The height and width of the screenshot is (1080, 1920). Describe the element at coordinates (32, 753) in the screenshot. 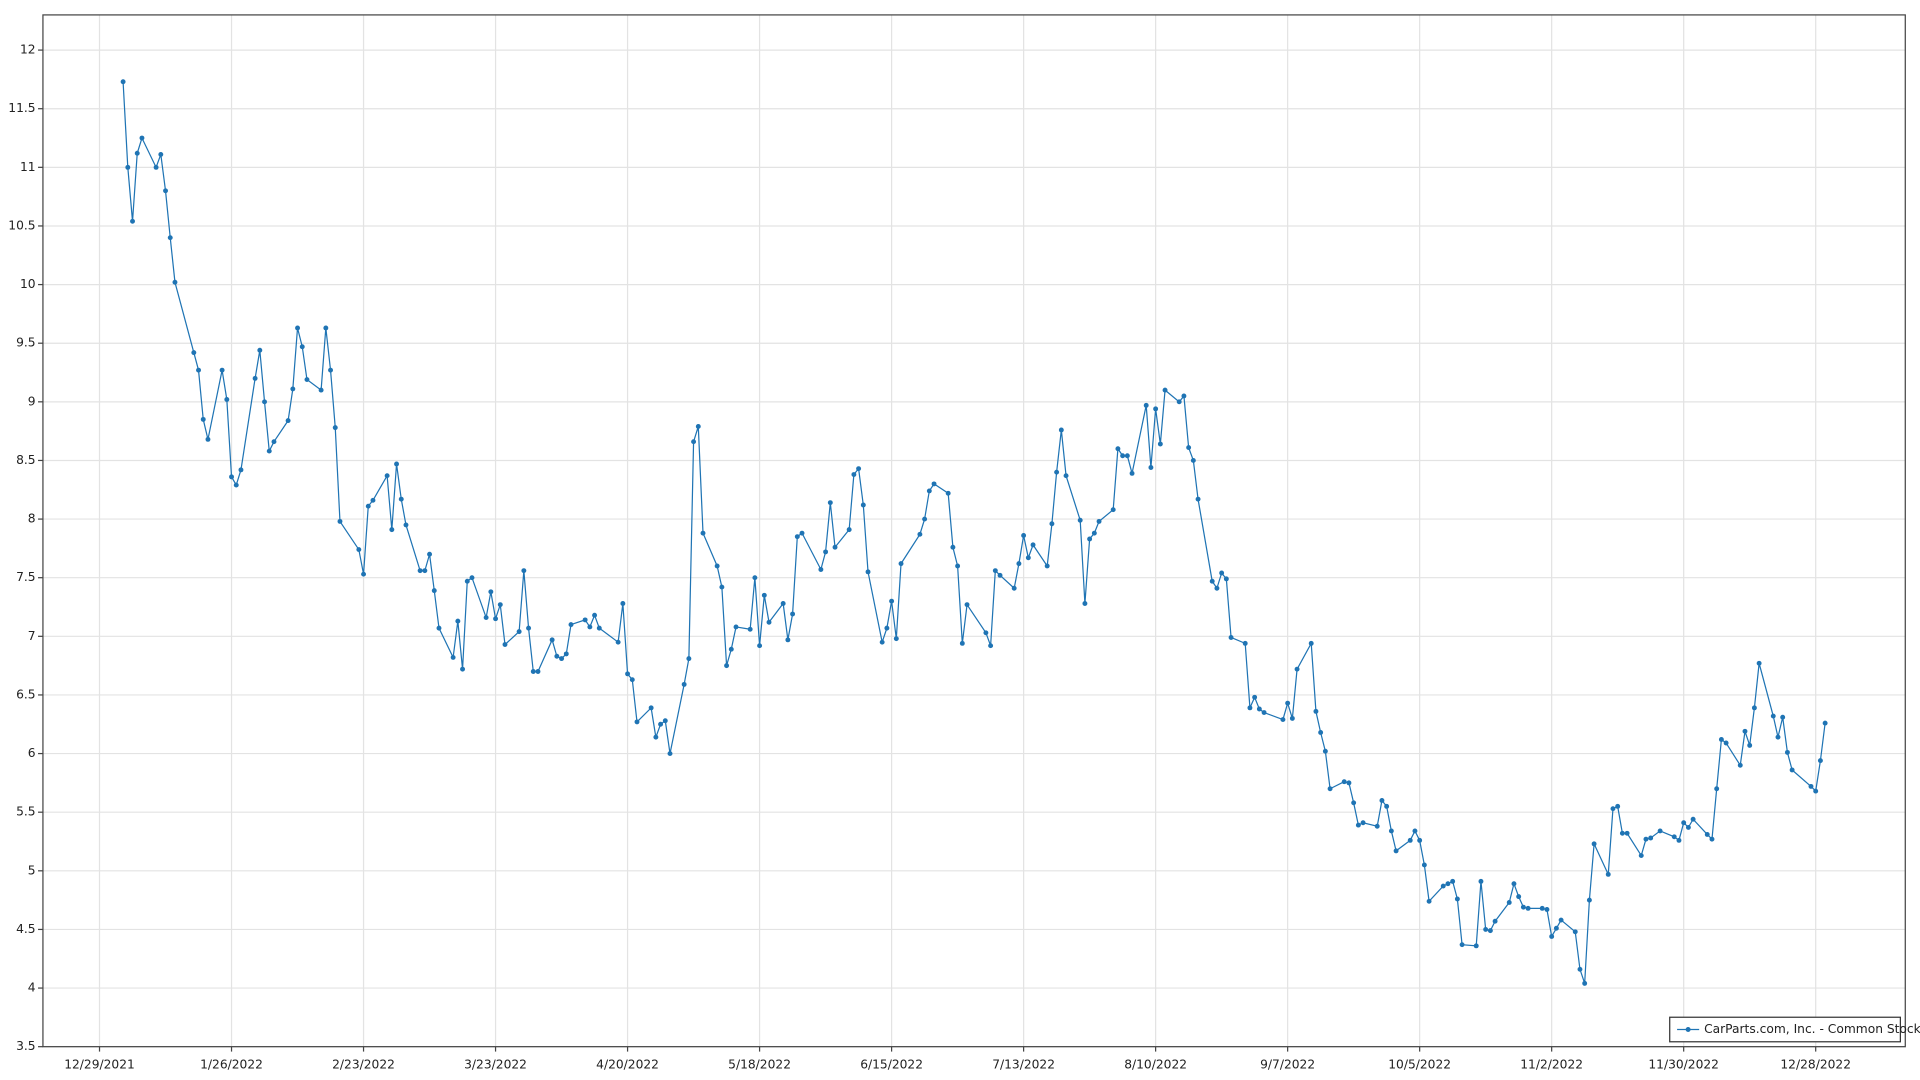

I see `y-tick-label: 6` at that location.